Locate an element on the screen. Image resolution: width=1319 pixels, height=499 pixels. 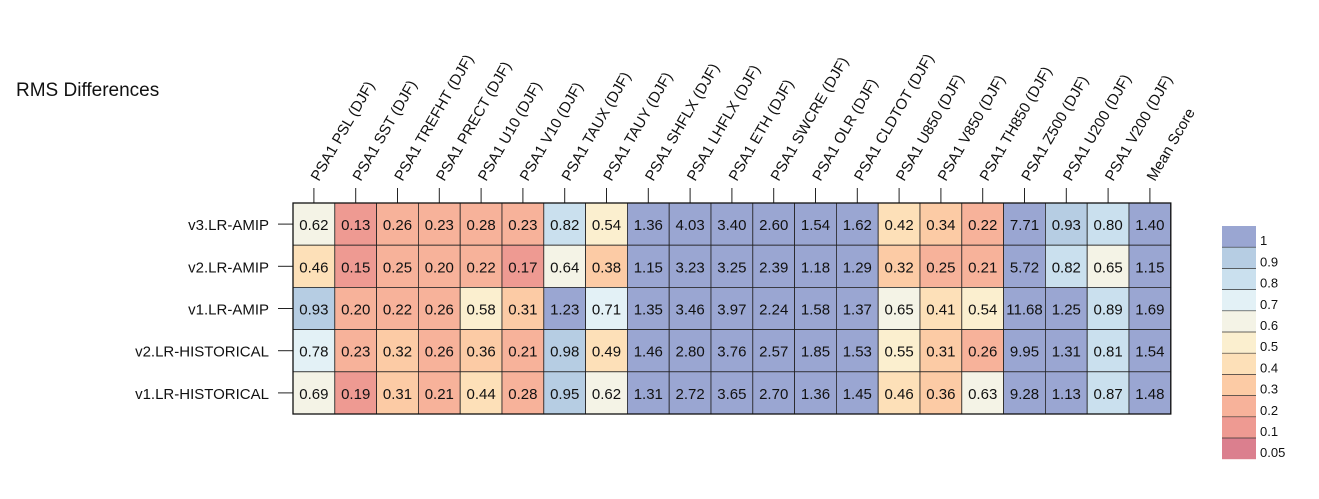
cell-value-label: 0.42 is located at coordinates (898, 225).